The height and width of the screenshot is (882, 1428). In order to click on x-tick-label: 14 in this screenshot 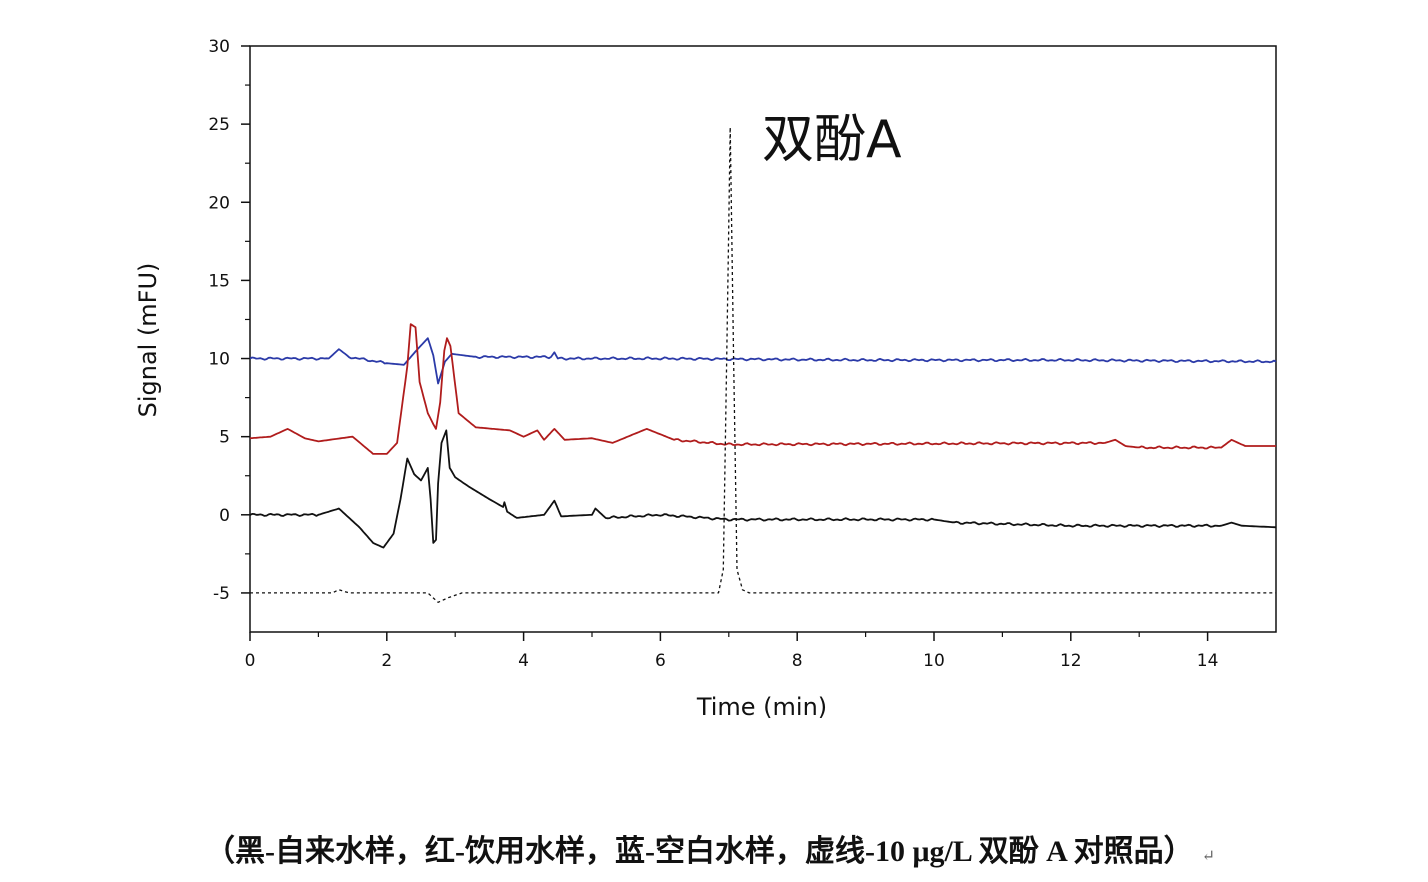, I will do `click(1208, 661)`.